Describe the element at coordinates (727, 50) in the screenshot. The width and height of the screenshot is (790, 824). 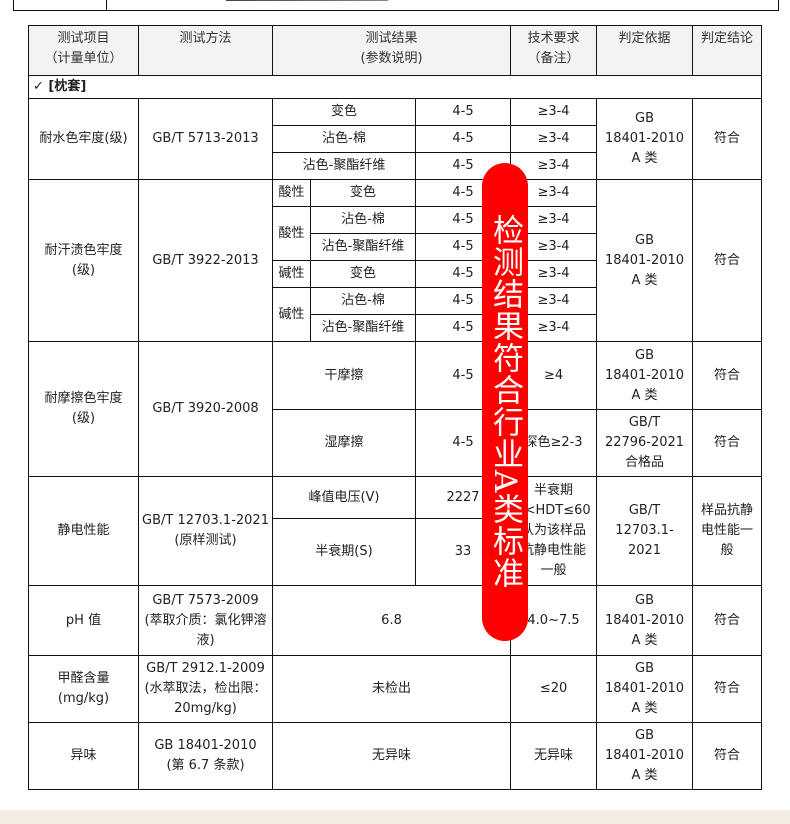
I see `header-conclusion: 判定结论` at that location.